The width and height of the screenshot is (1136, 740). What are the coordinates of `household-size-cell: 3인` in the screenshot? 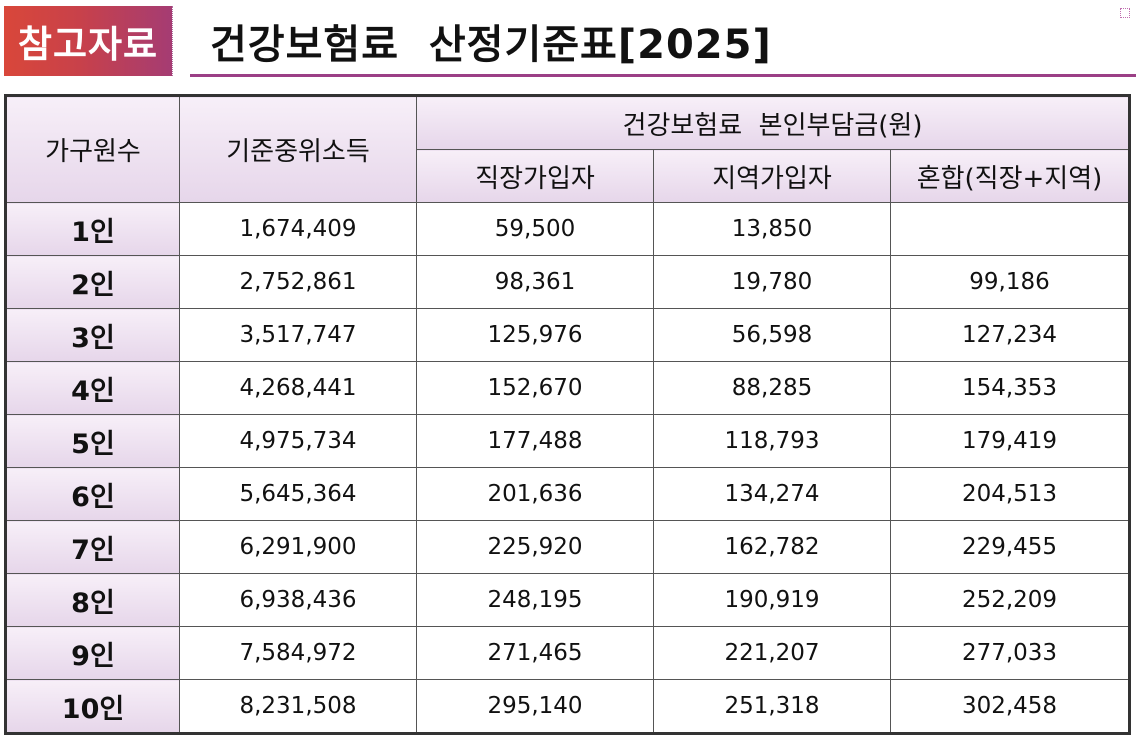 It's located at (92, 335).